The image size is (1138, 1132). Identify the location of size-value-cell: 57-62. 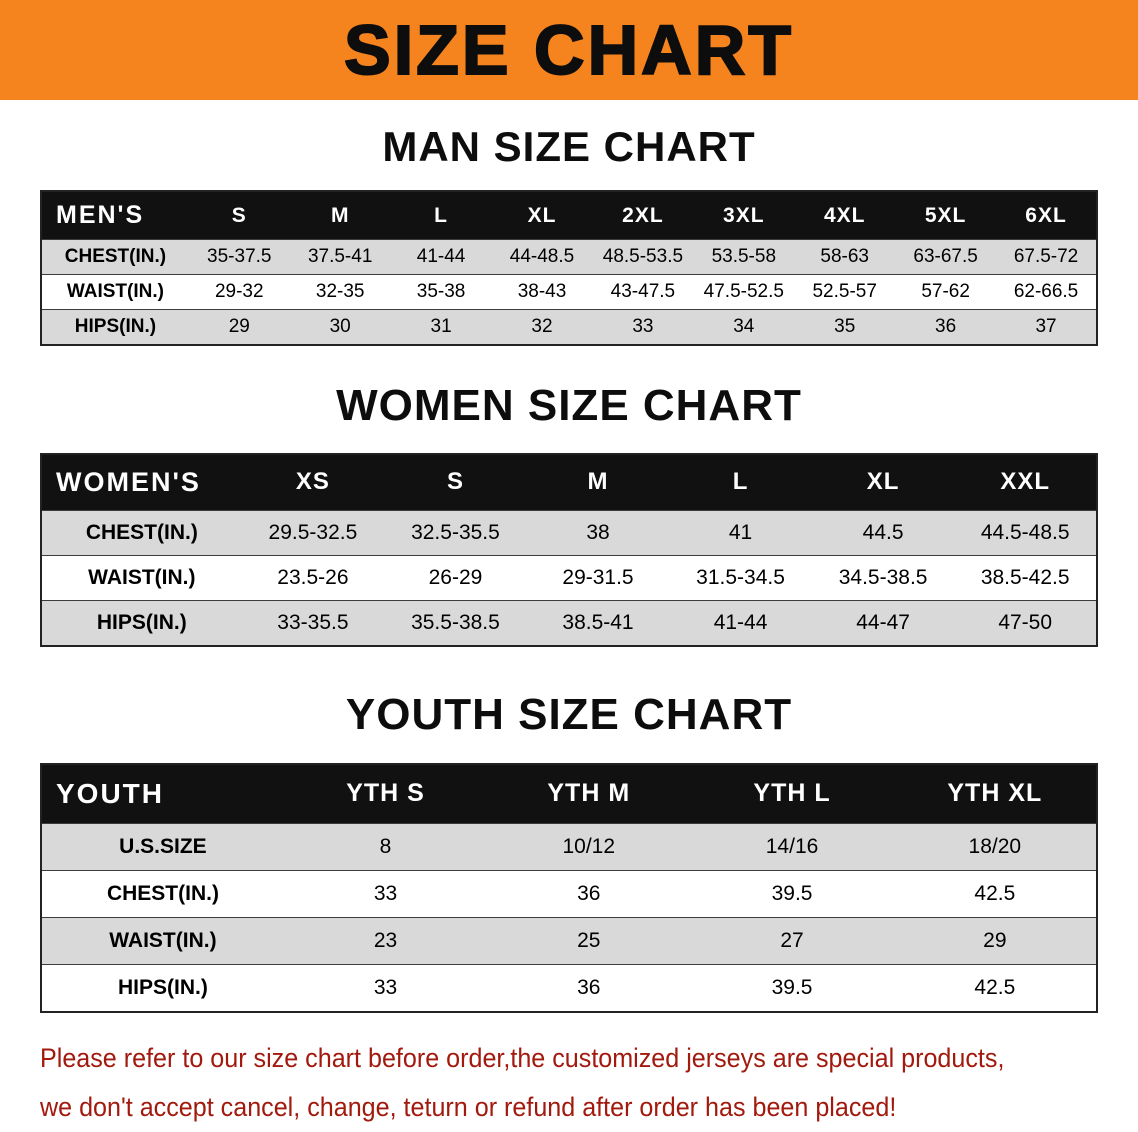
(945, 292).